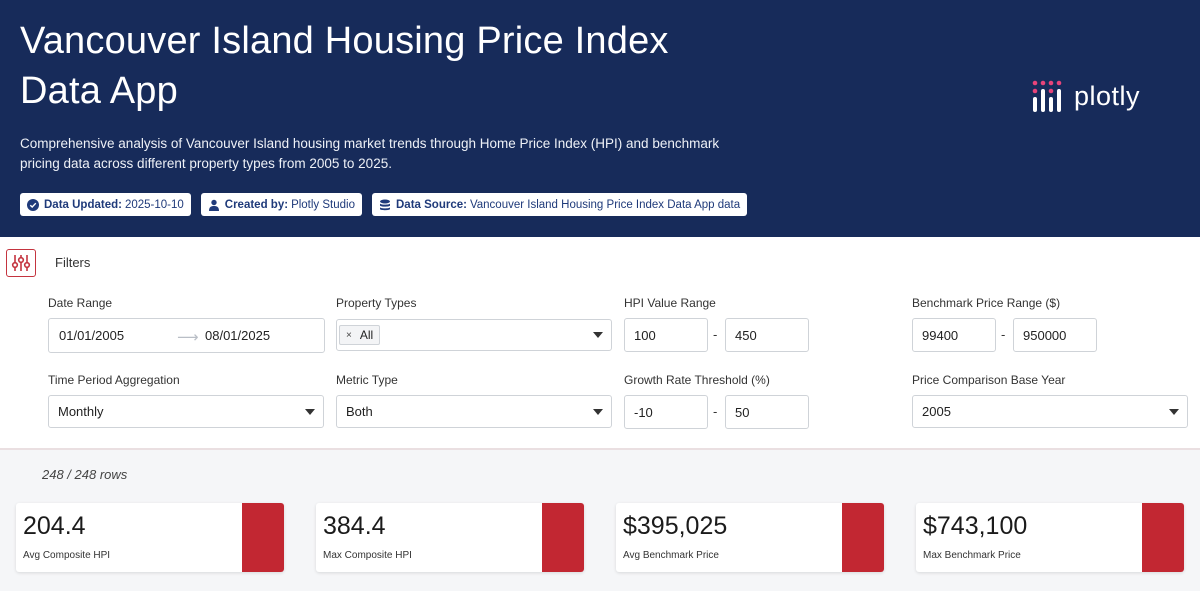 This screenshot has width=1200, height=591. What do you see at coordinates (1055, 335) in the screenshot?
I see `benchmark-max-input: 950000` at bounding box center [1055, 335].